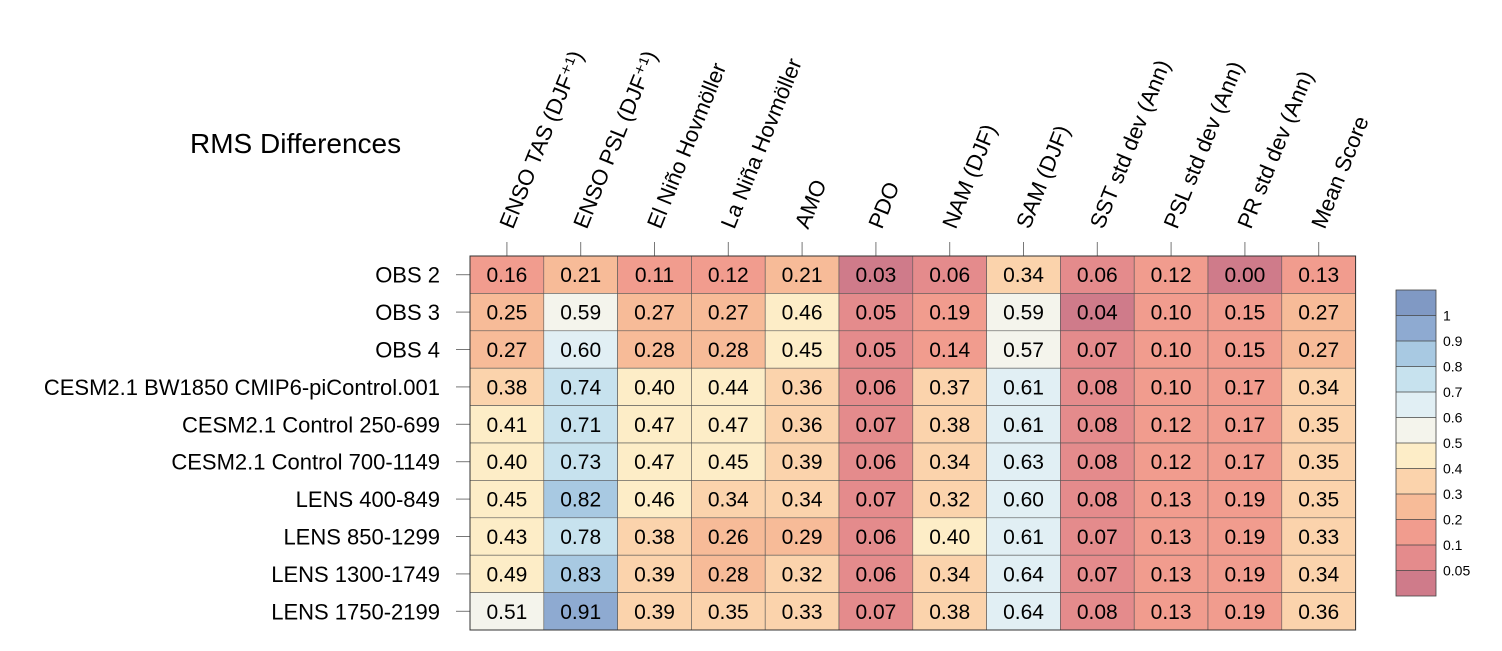 The width and height of the screenshot is (1502, 651). I want to click on column-label: NAM (DJF), so click(969, 176).